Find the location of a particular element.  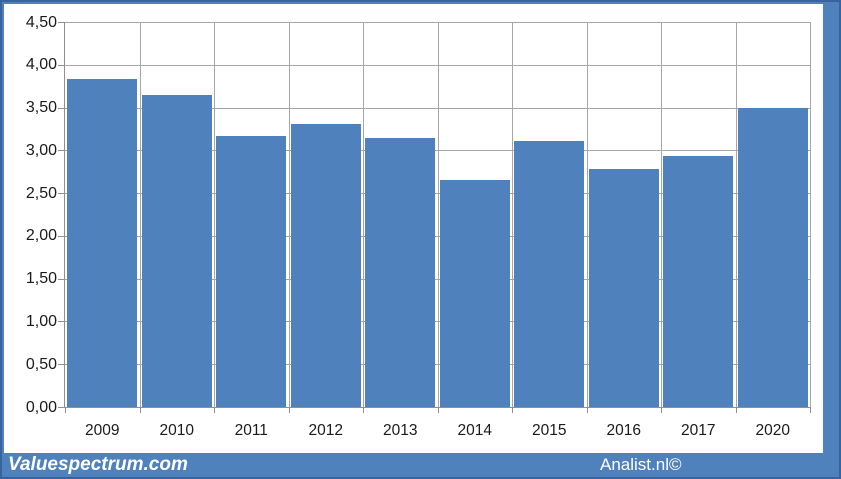

x-axis-tick-label: 2009 is located at coordinates (102, 430).